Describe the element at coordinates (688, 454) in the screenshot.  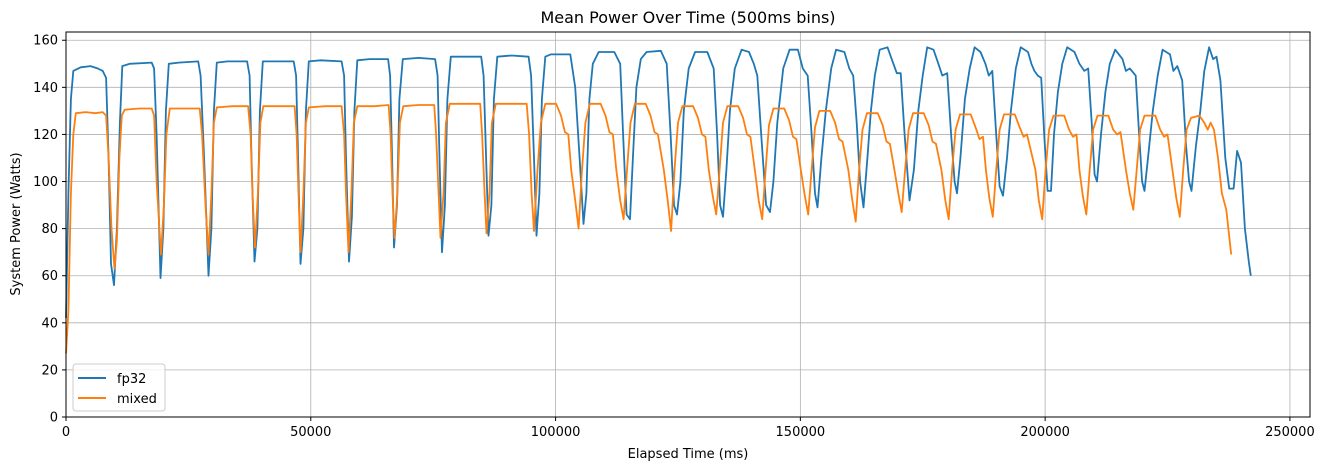
I see `x-axis-label: Elapsed Time (ms)` at that location.